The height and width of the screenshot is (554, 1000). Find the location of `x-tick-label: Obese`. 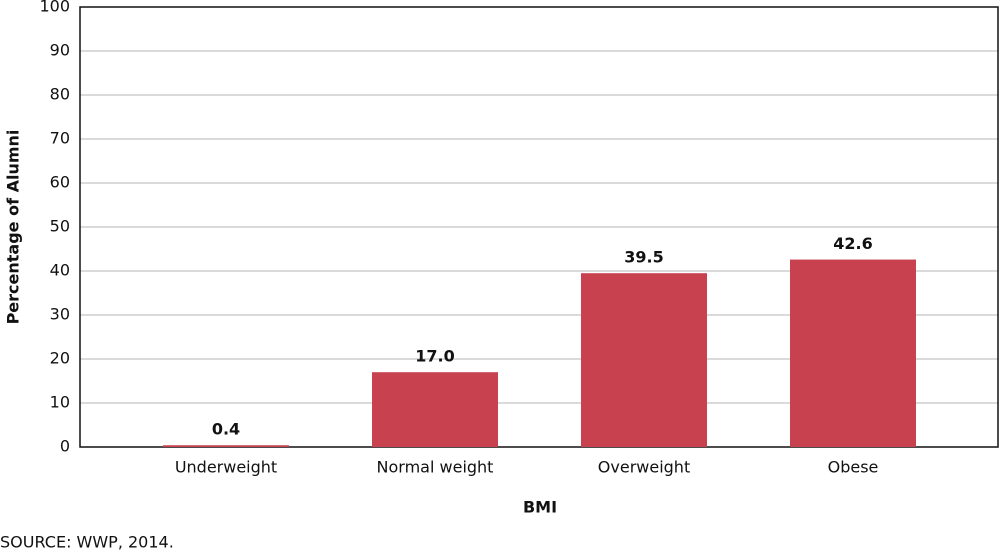

x-tick-label: Obese is located at coordinates (853, 467).